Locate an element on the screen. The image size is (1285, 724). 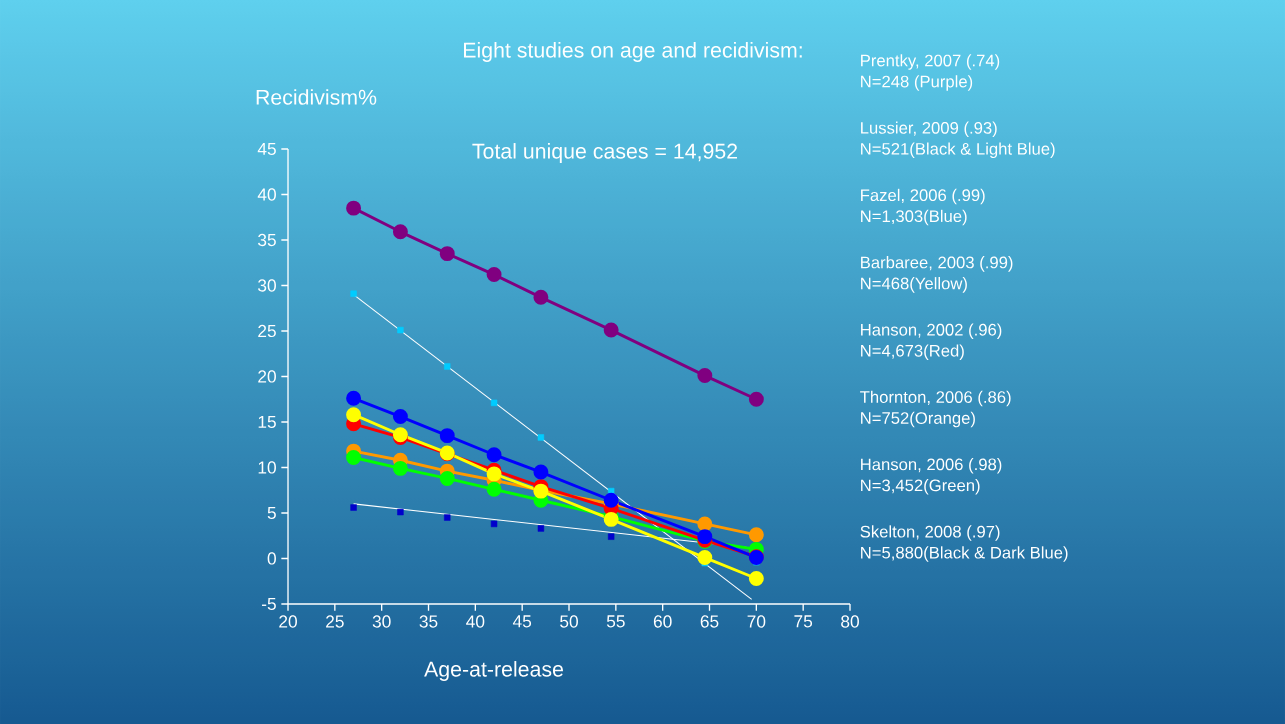
x-tick-label: 30 is located at coordinates (381, 621).